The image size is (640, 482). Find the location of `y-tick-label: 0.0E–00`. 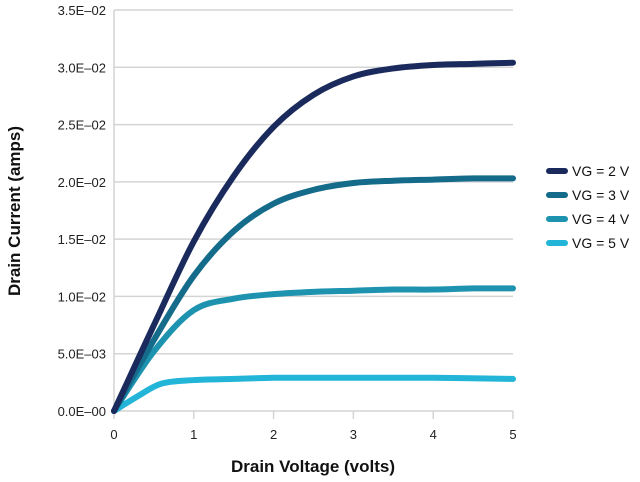

y-tick-label: 0.0E–00 is located at coordinates (82, 411).